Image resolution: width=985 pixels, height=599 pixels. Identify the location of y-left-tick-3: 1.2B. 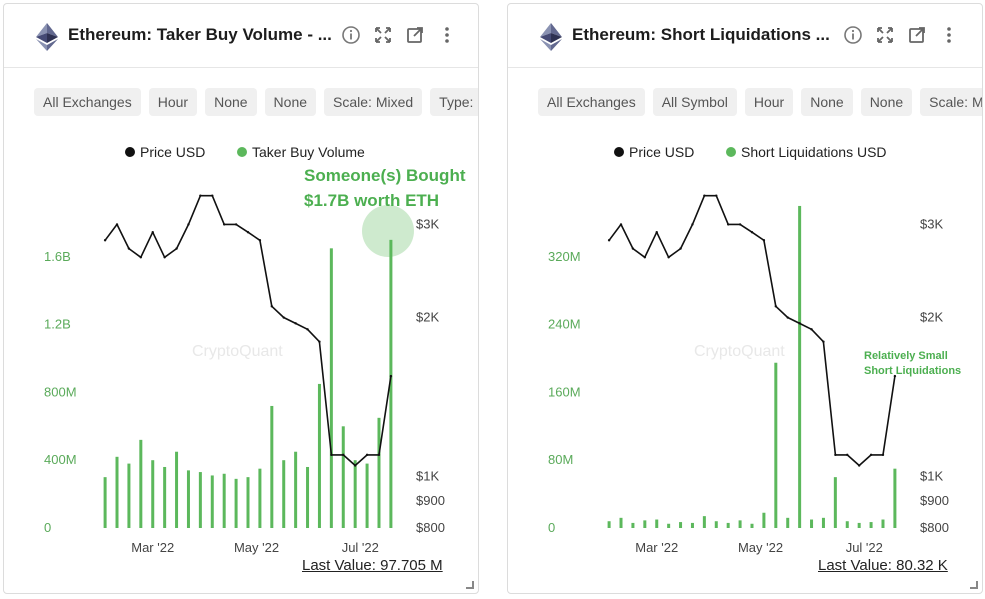
(57, 324).